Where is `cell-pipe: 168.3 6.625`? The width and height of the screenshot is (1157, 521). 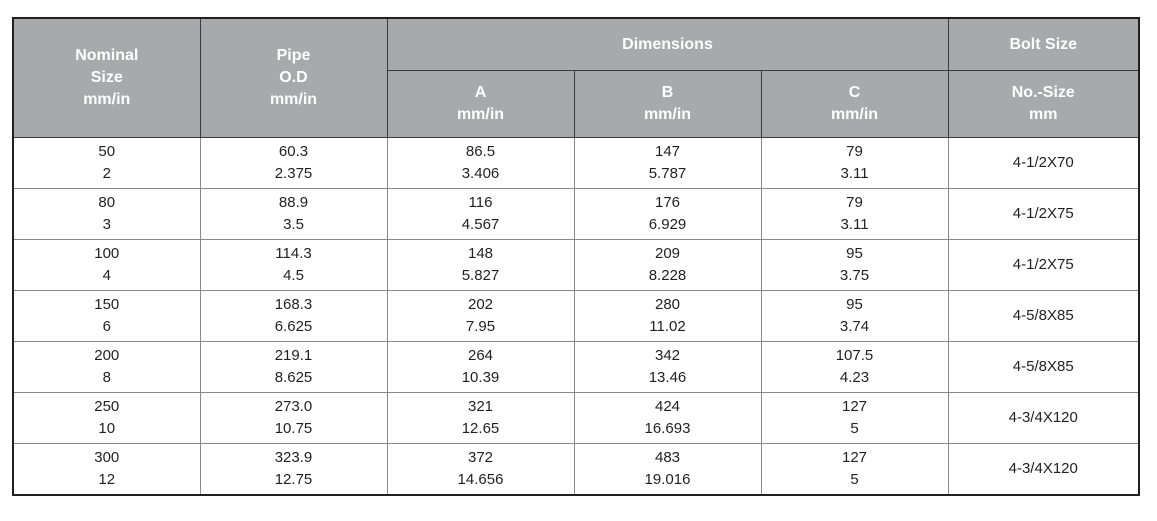 cell-pipe: 168.3 6.625 is located at coordinates (293, 316).